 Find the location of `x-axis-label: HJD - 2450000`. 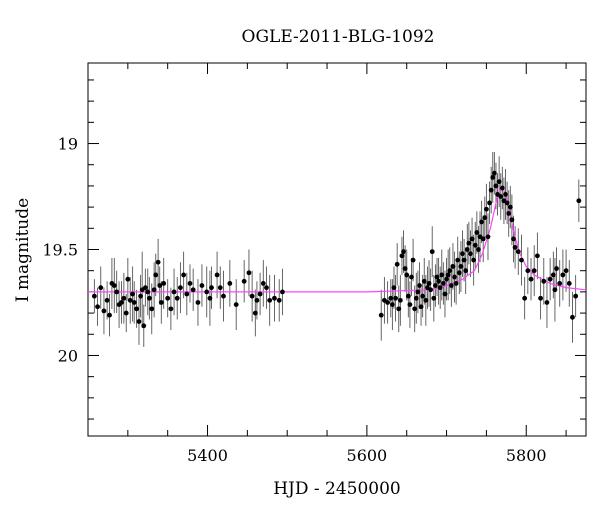

x-axis-label: HJD - 2450000 is located at coordinates (337, 489).